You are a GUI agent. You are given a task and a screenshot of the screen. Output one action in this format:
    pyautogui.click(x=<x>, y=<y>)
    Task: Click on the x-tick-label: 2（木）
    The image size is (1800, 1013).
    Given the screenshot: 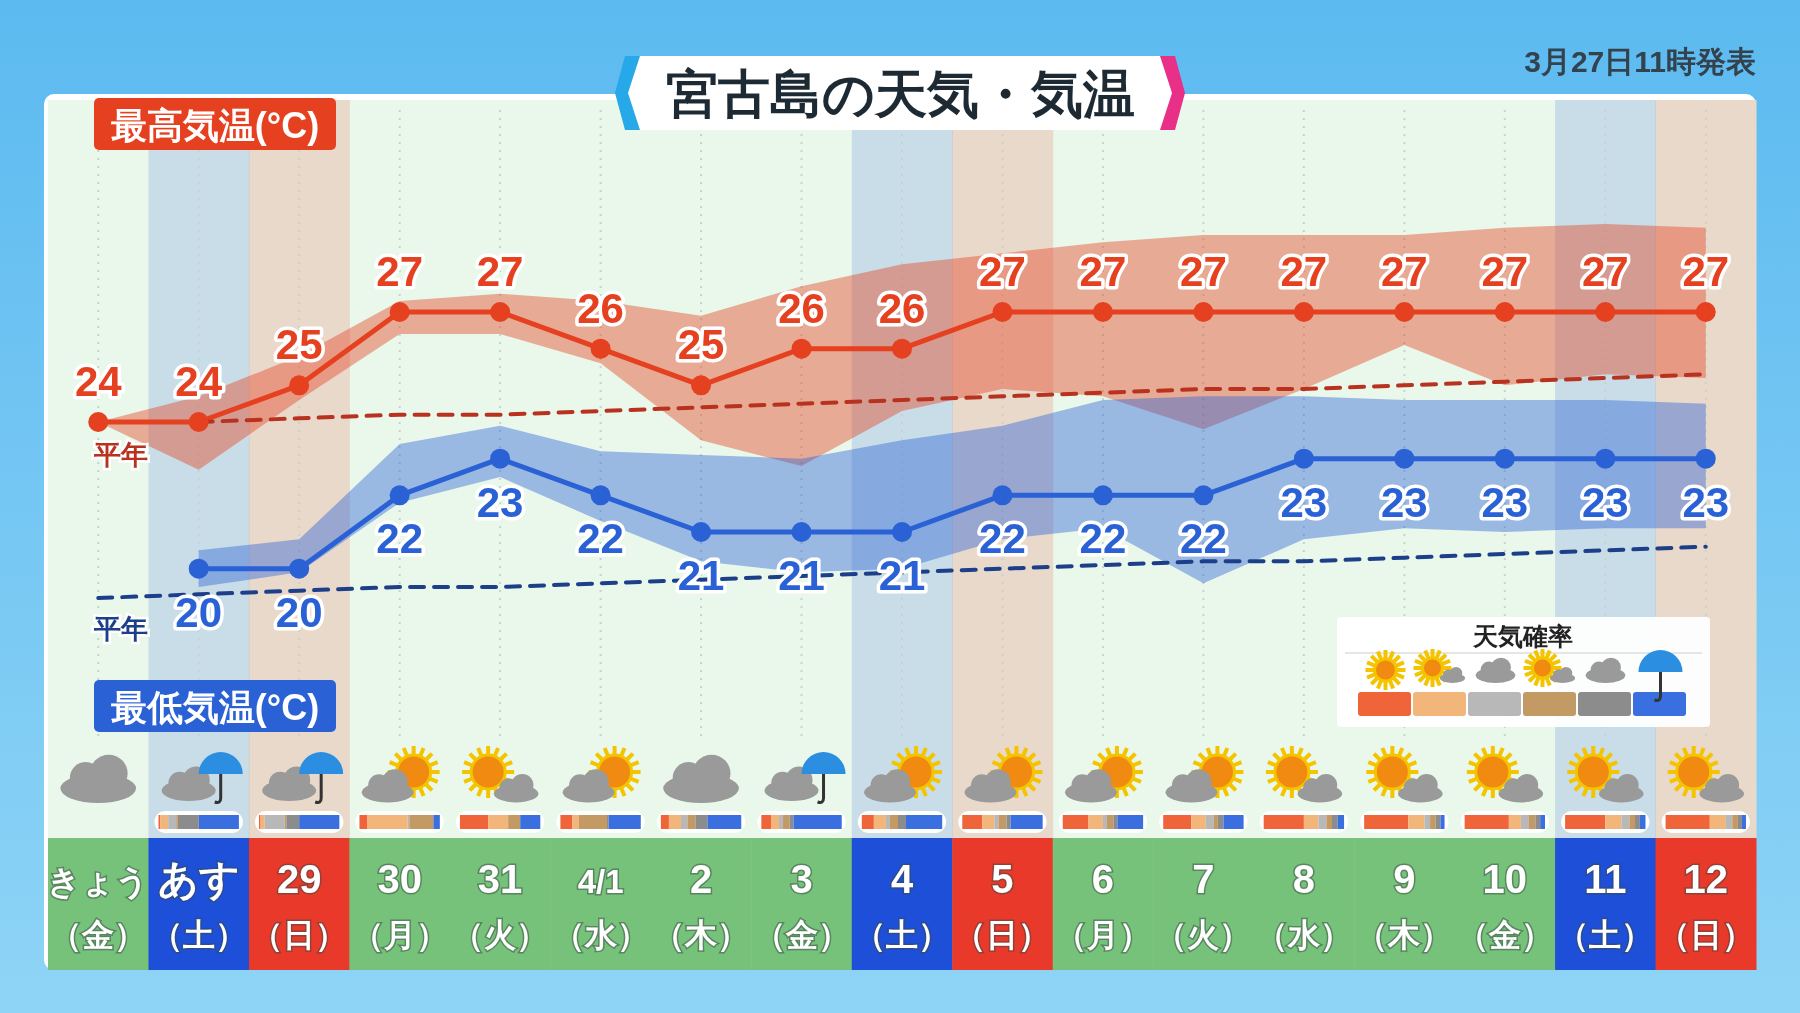 What is the action you would take?
    pyautogui.click(x=701, y=905)
    